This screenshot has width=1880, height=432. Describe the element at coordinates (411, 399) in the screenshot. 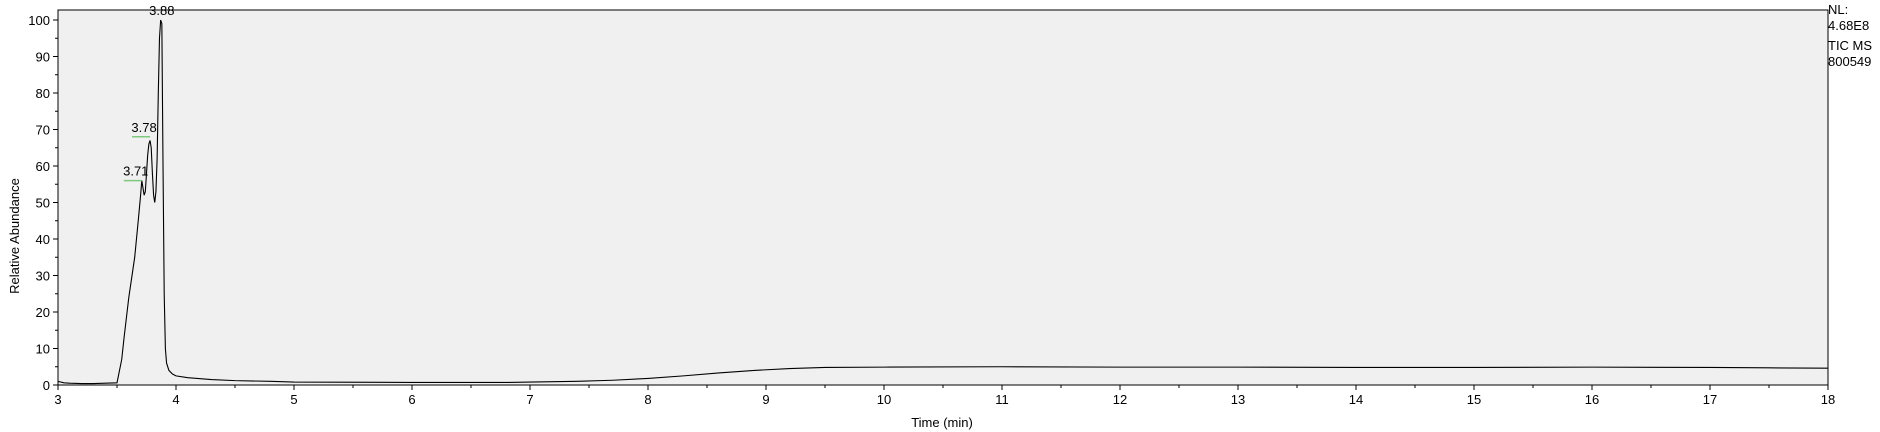

I see `x-tick-label: 6` at that location.